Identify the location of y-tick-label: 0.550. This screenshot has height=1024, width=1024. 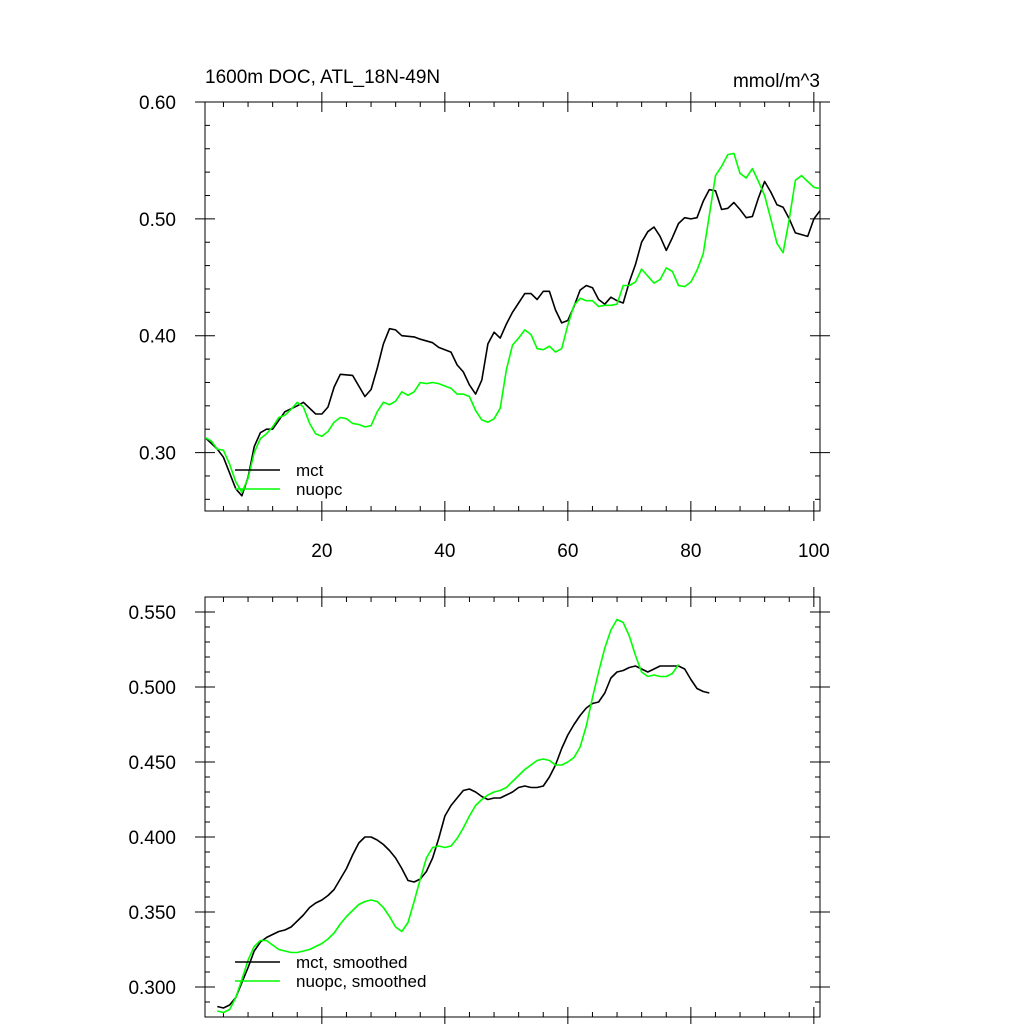
(152, 613).